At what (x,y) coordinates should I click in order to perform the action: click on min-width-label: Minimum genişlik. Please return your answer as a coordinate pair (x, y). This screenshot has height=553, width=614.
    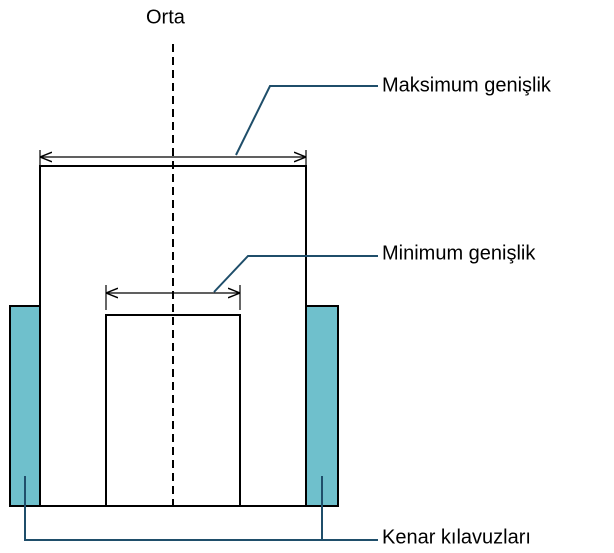
    Looking at the image, I should click on (459, 253).